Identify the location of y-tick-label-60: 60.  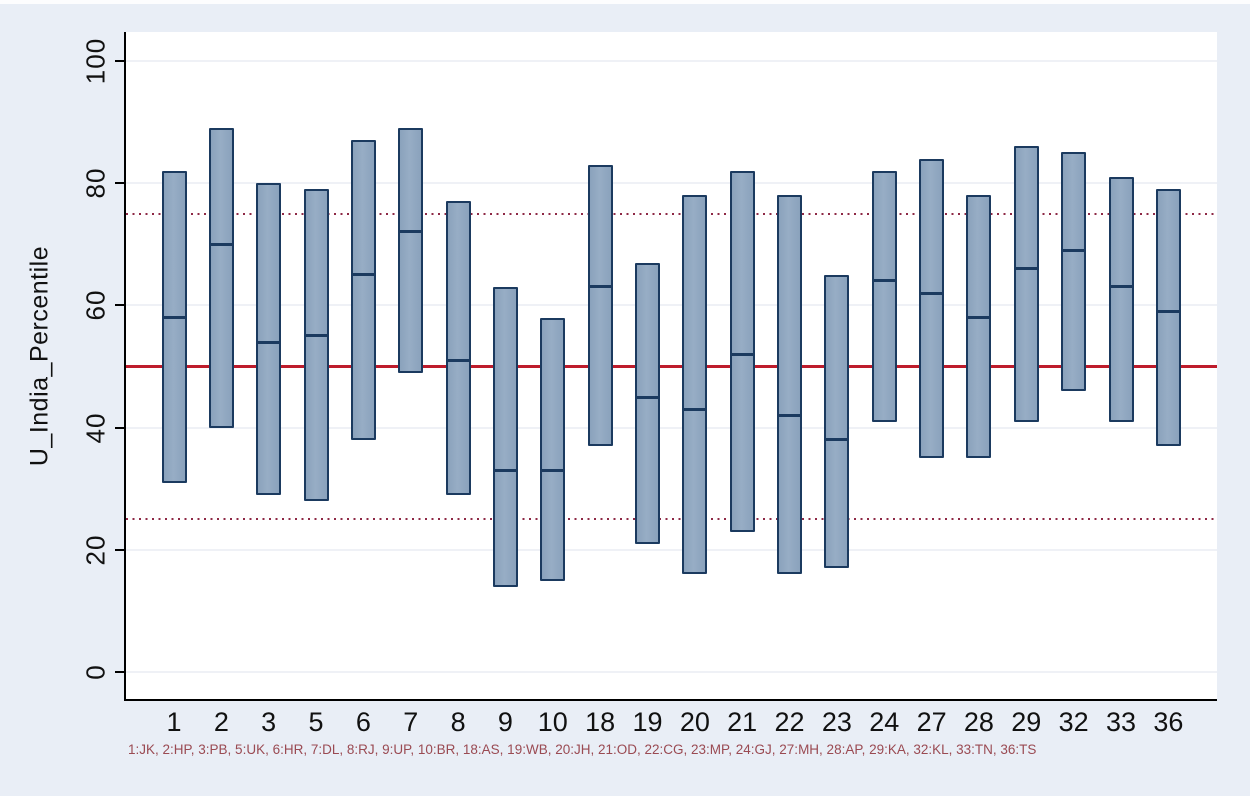
(95, 305).